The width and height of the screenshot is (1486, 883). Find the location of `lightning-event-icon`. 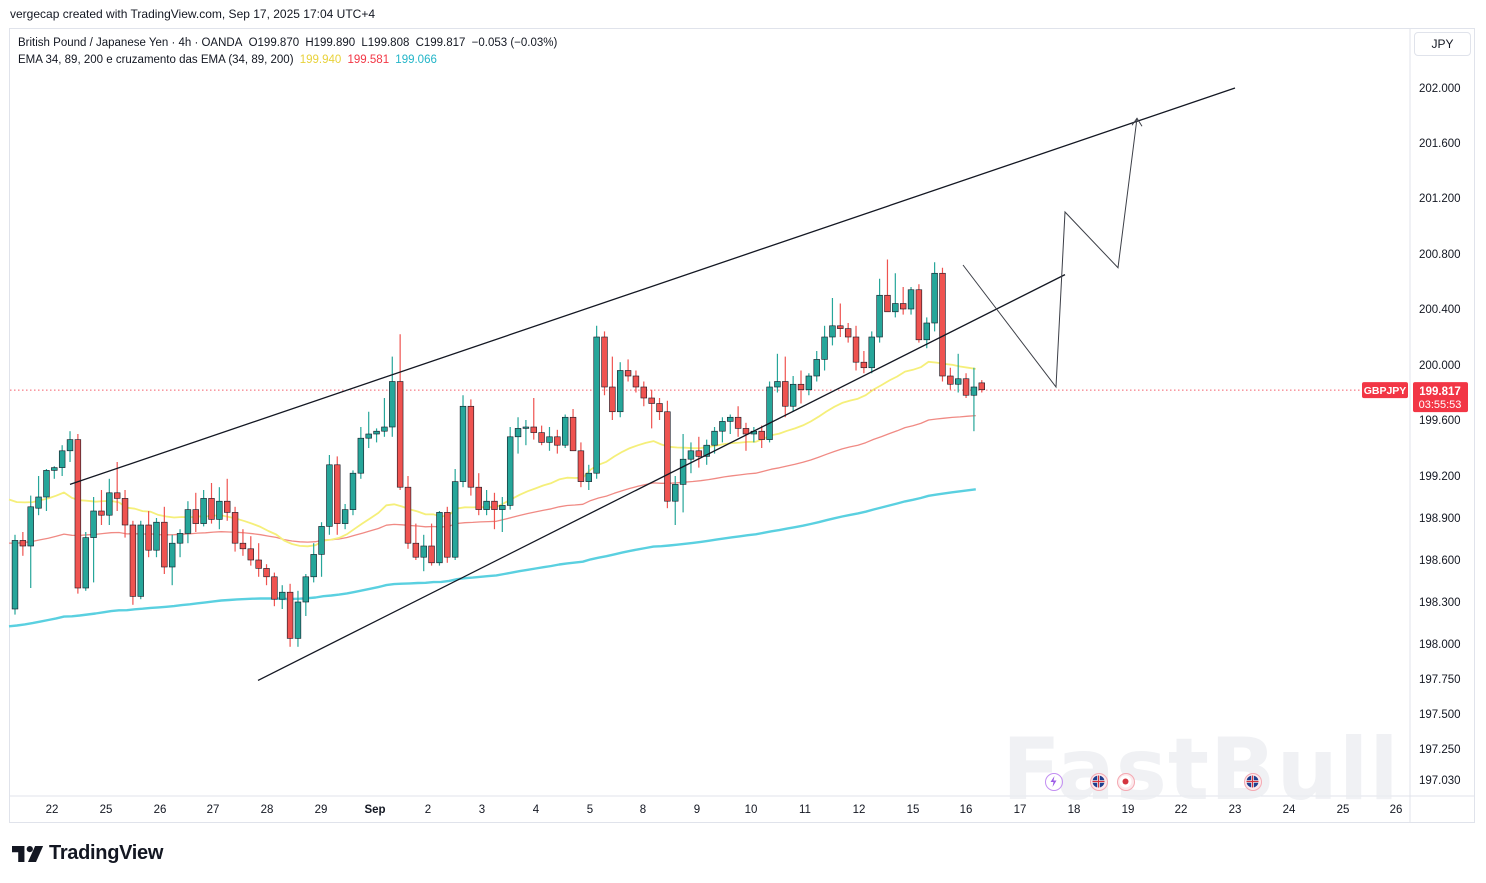

lightning-event-icon is located at coordinates (1054, 782).